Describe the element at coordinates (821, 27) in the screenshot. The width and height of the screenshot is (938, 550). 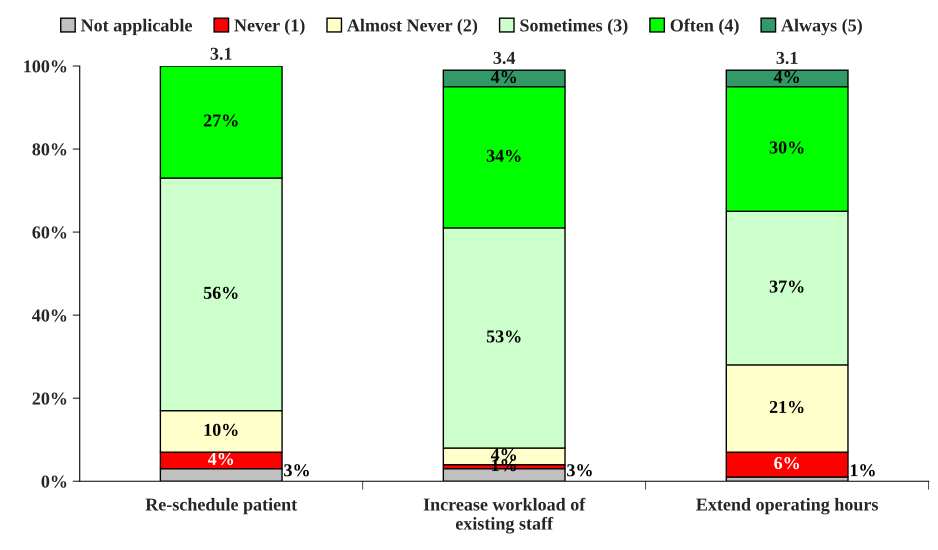
I see `legend-label: Always (5)` at that location.